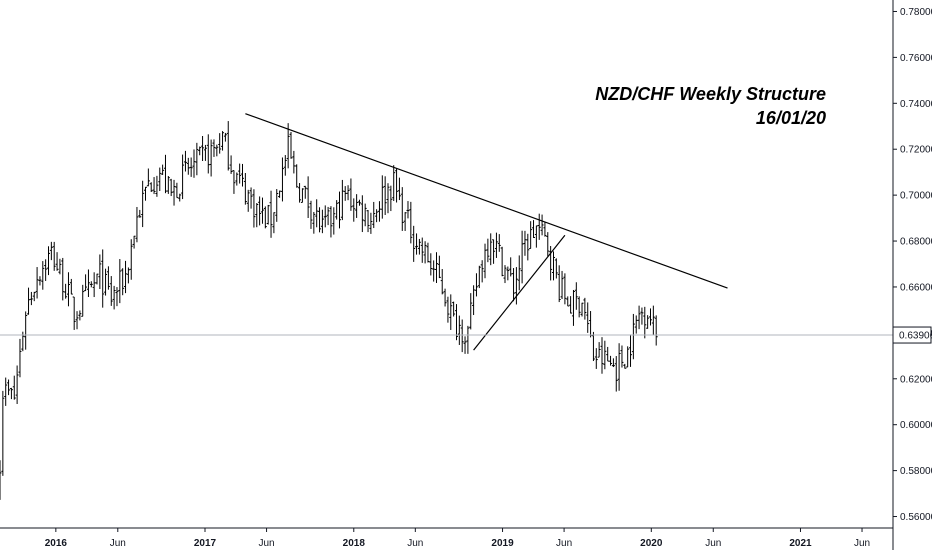  I want to click on time-tick-label: 2021, so click(800, 543).